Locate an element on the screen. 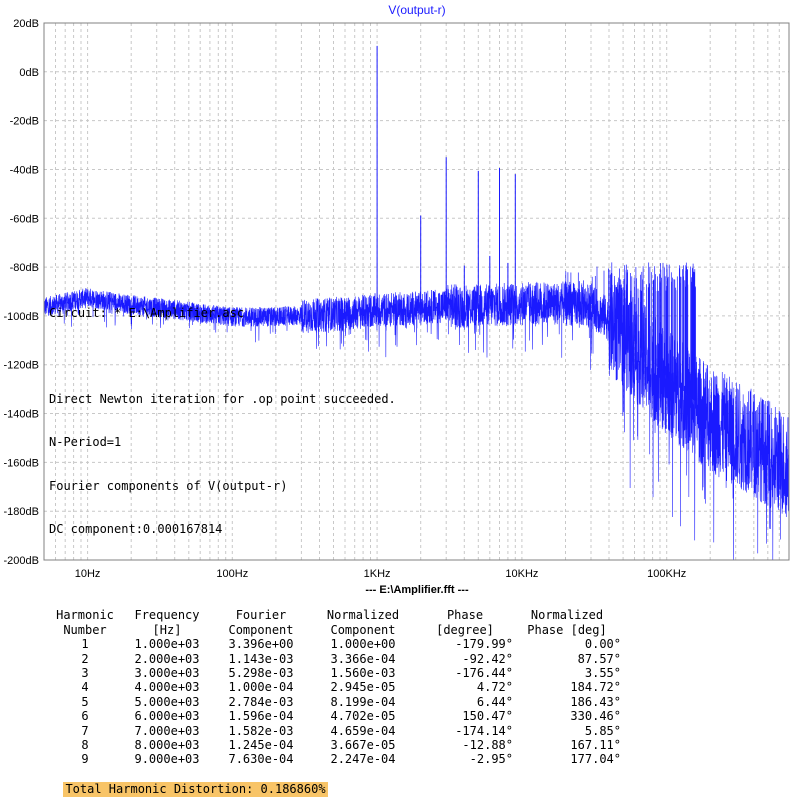 The height and width of the screenshot is (797, 790). table-cell: 3.396e+00 is located at coordinates (261, 644).